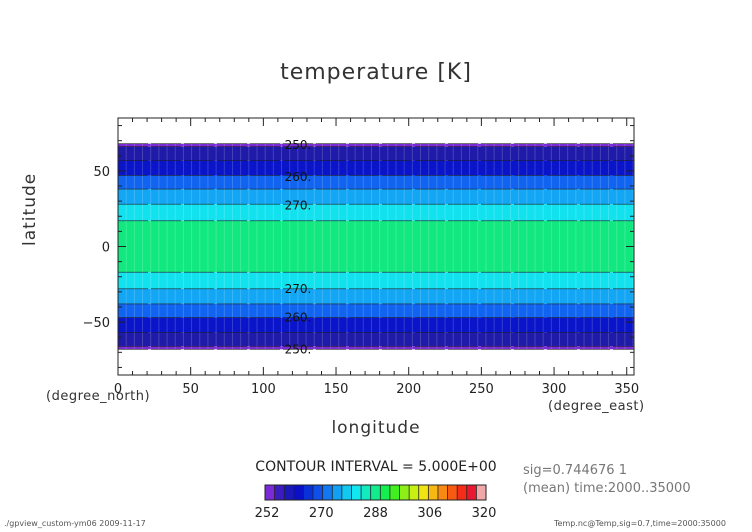 This screenshot has height=532, width=752. I want to click on colorbar: 252 270 288 306 320, so click(376, 502).